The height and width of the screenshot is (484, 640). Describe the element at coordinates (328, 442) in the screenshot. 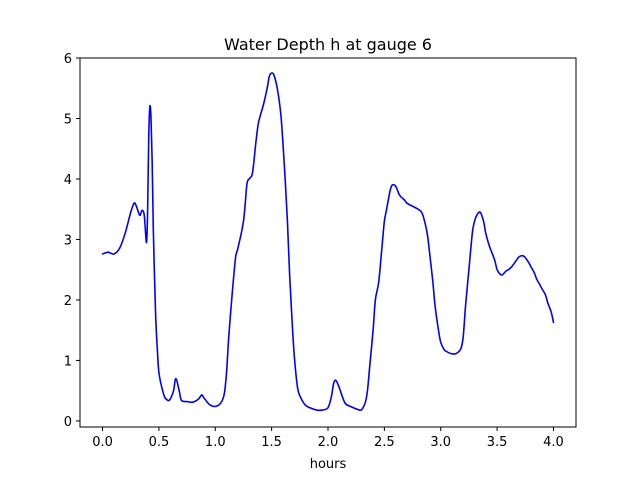

I see `x-tick-label: 2.0` at that location.